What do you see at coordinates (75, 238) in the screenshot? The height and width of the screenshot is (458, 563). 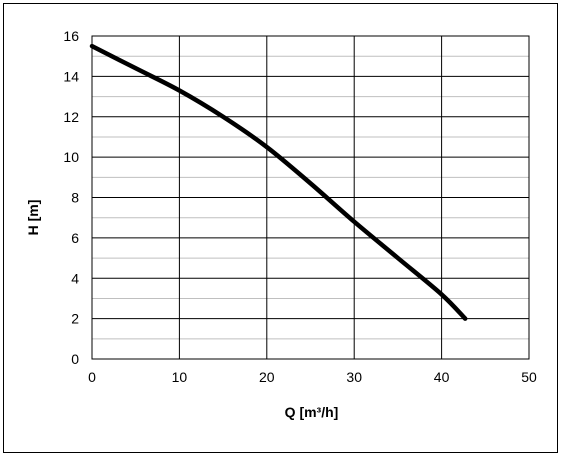 I see `y-tick-label: 6` at bounding box center [75, 238].